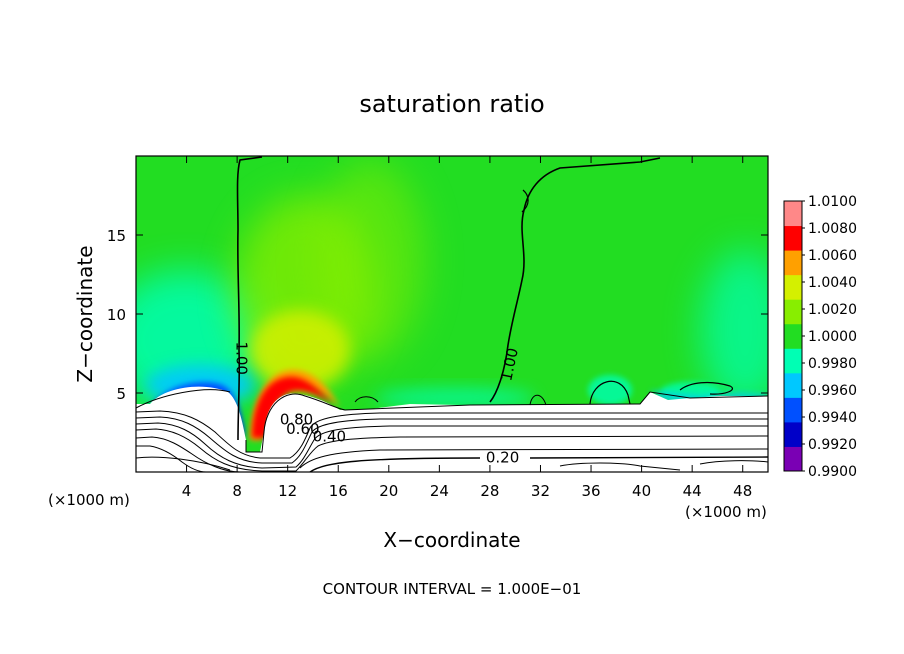 Image resolution: width=904 pixels, height=654 pixels. What do you see at coordinates (641, 491) in the screenshot?
I see `x-tick-label: 40` at bounding box center [641, 491].